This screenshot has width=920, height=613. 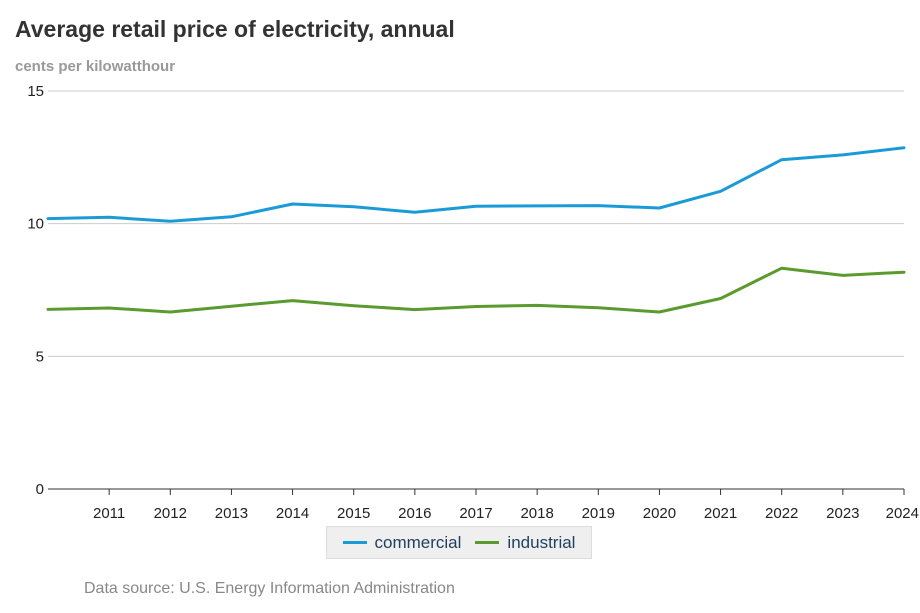 I want to click on y-tick-label-0: 0, so click(x=40, y=489).